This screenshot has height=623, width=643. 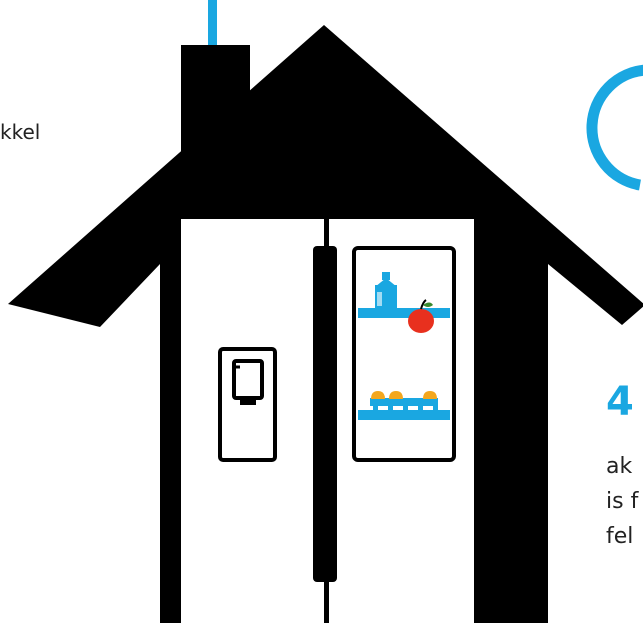 What do you see at coordinates (20, 132) in the screenshot?
I see `left-text-fragment: kkel` at bounding box center [20, 132].